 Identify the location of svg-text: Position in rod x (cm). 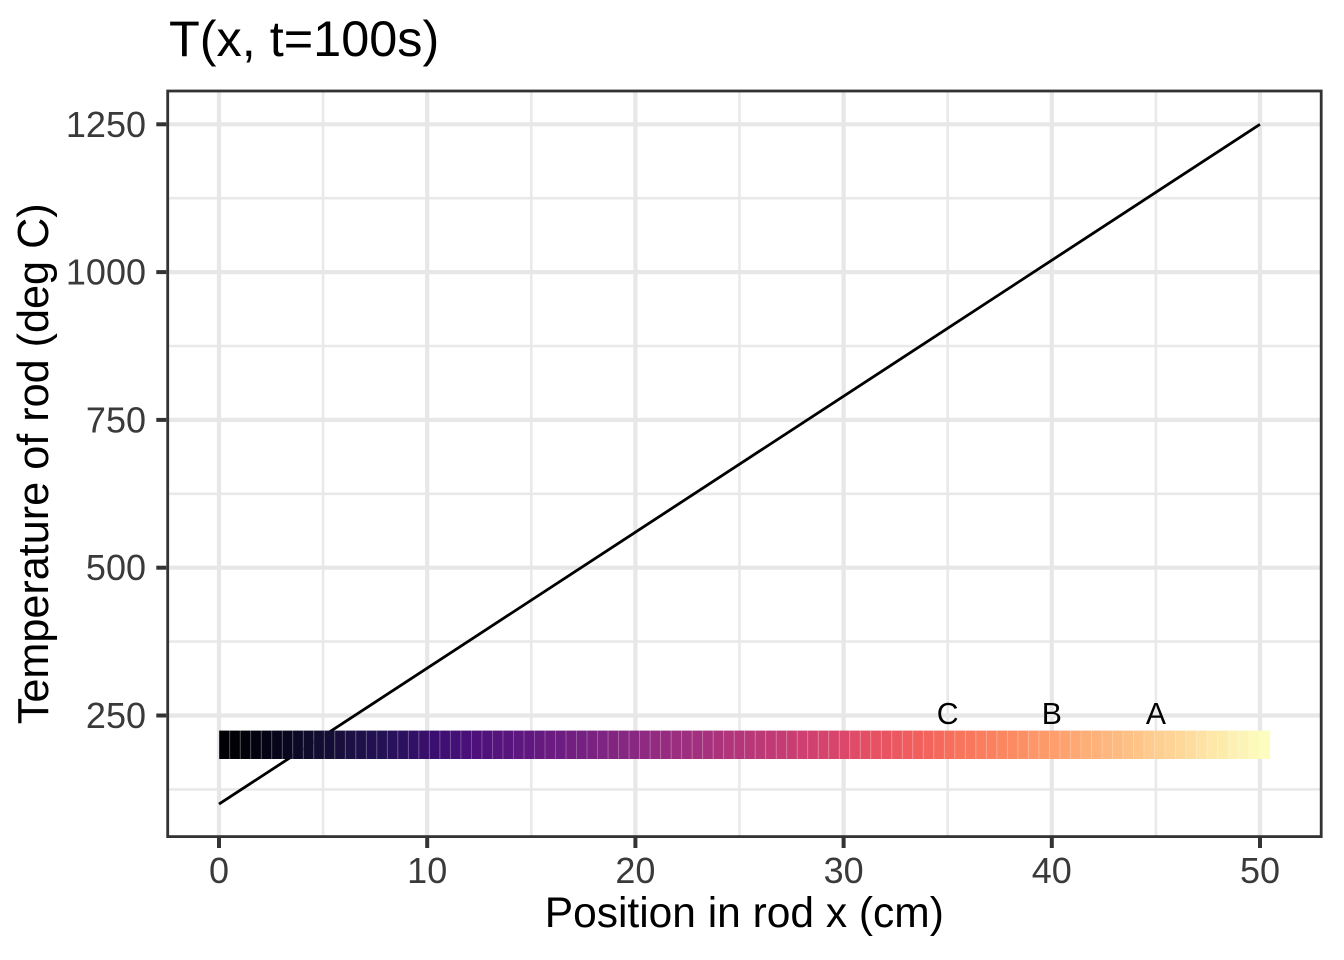
(744, 913).